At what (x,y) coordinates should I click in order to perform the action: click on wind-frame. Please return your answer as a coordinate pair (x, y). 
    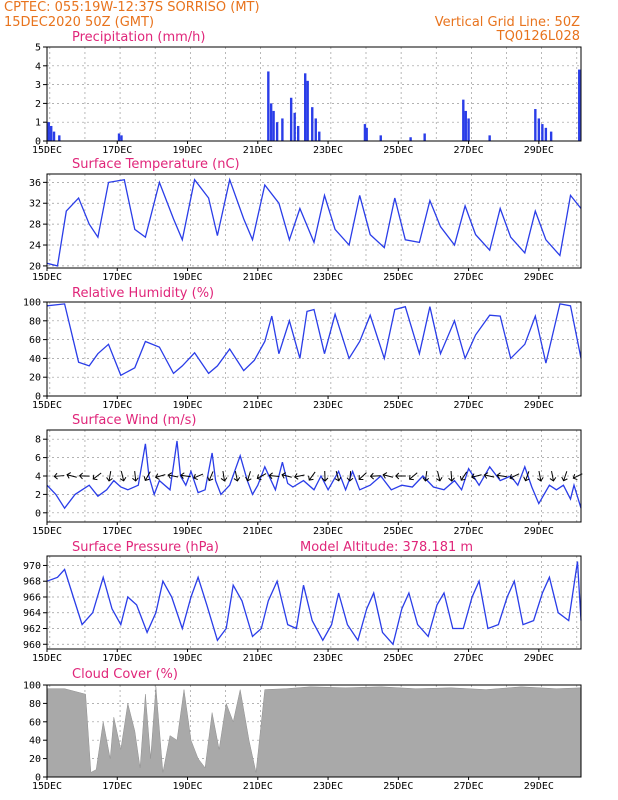
    Looking at the image, I should click on (314, 476).